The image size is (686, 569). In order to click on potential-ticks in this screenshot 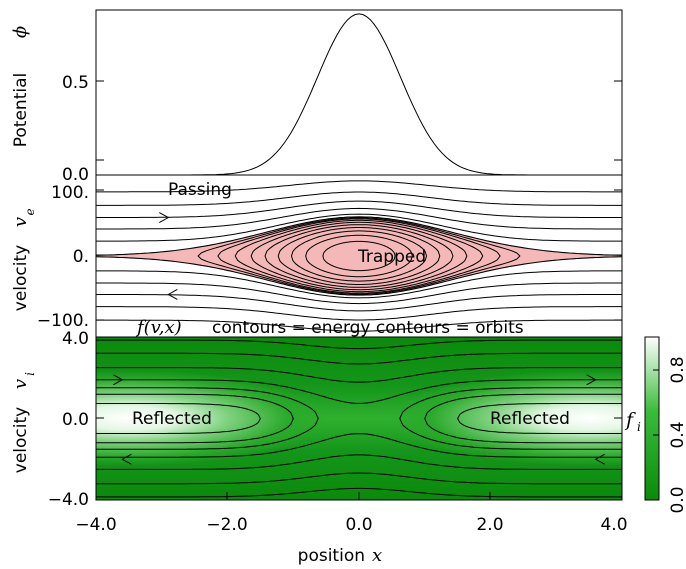, I will do `click(359, 120)`.